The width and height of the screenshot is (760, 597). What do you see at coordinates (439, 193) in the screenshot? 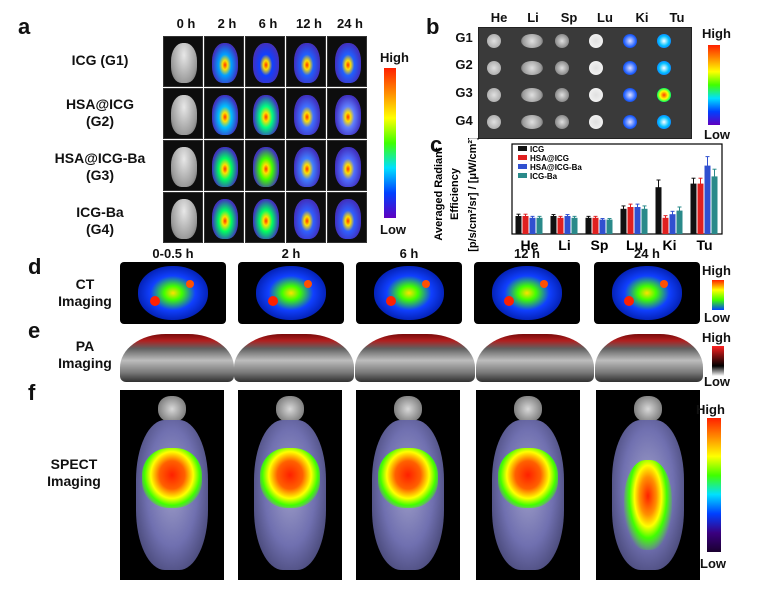
I see `chart-ylabel: Averaged Radiant` at bounding box center [439, 193].